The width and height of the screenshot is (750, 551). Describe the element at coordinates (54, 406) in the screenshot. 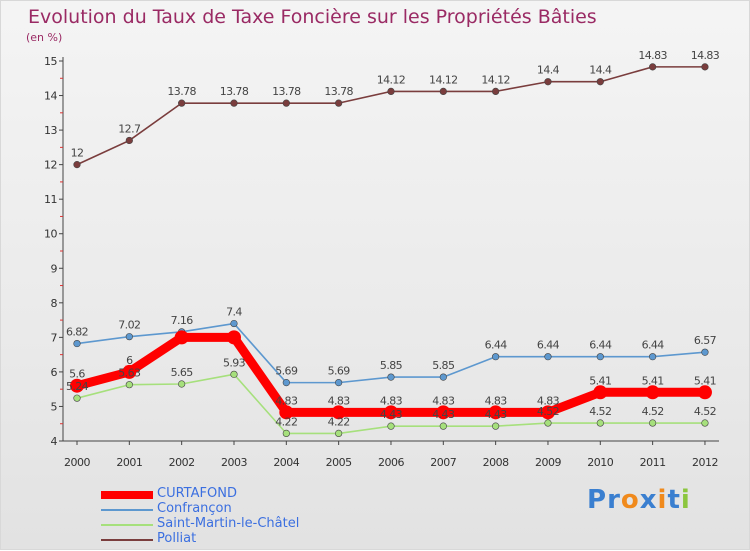

I see `y-tick-label: 5` at that location.